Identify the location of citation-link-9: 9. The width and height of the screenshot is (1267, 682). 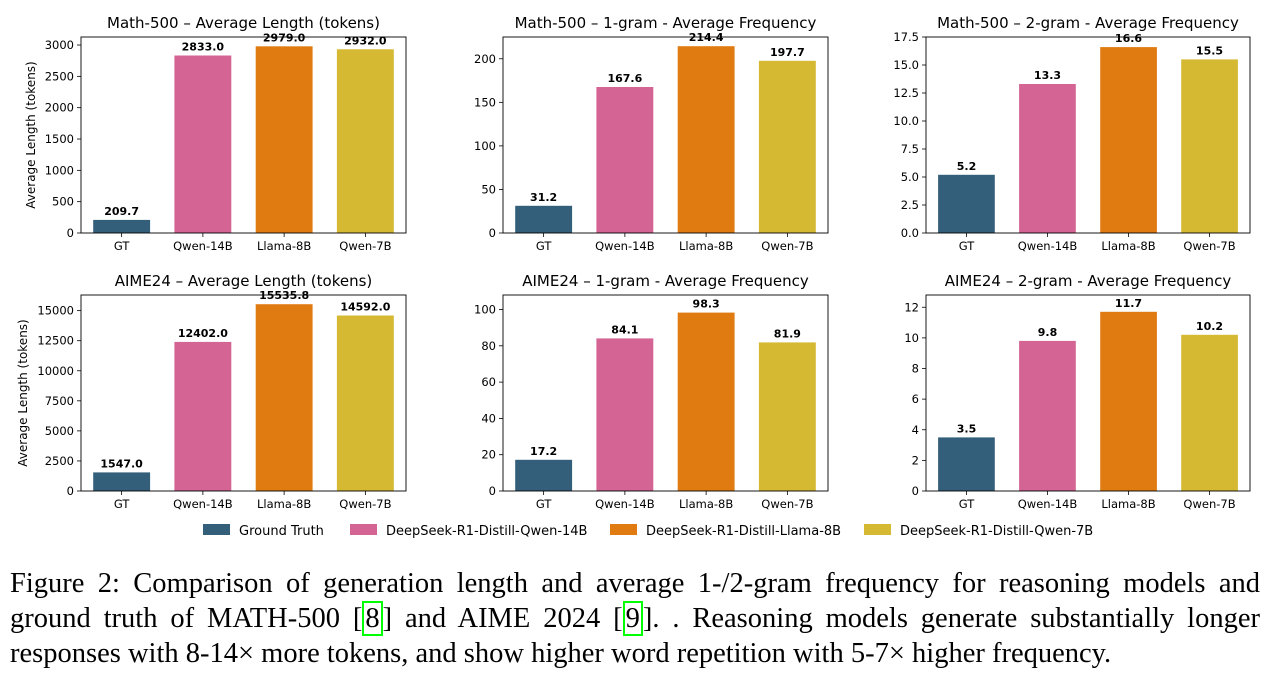
(632, 618).